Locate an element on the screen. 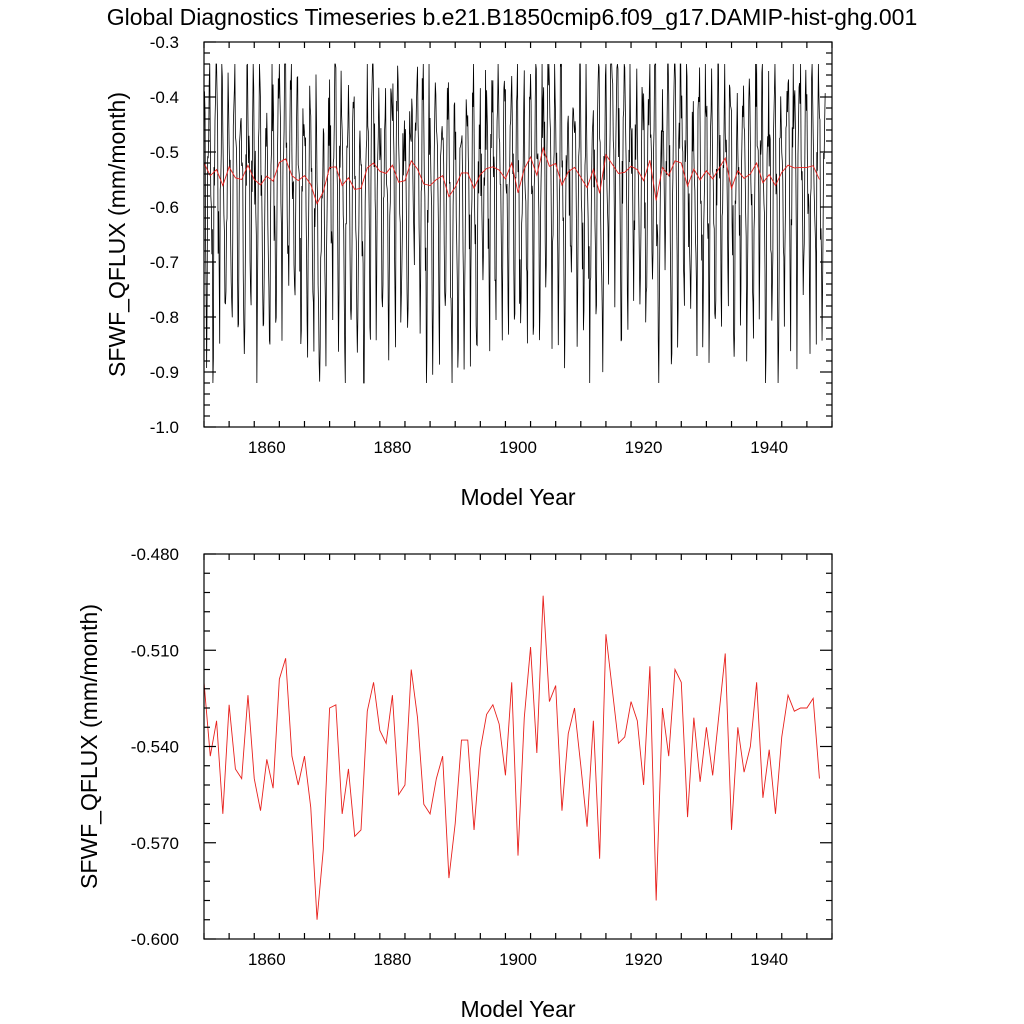 Image resolution: width=1024 pixels, height=1024 pixels. y-tick-label: -1.0 is located at coordinates (164, 427).